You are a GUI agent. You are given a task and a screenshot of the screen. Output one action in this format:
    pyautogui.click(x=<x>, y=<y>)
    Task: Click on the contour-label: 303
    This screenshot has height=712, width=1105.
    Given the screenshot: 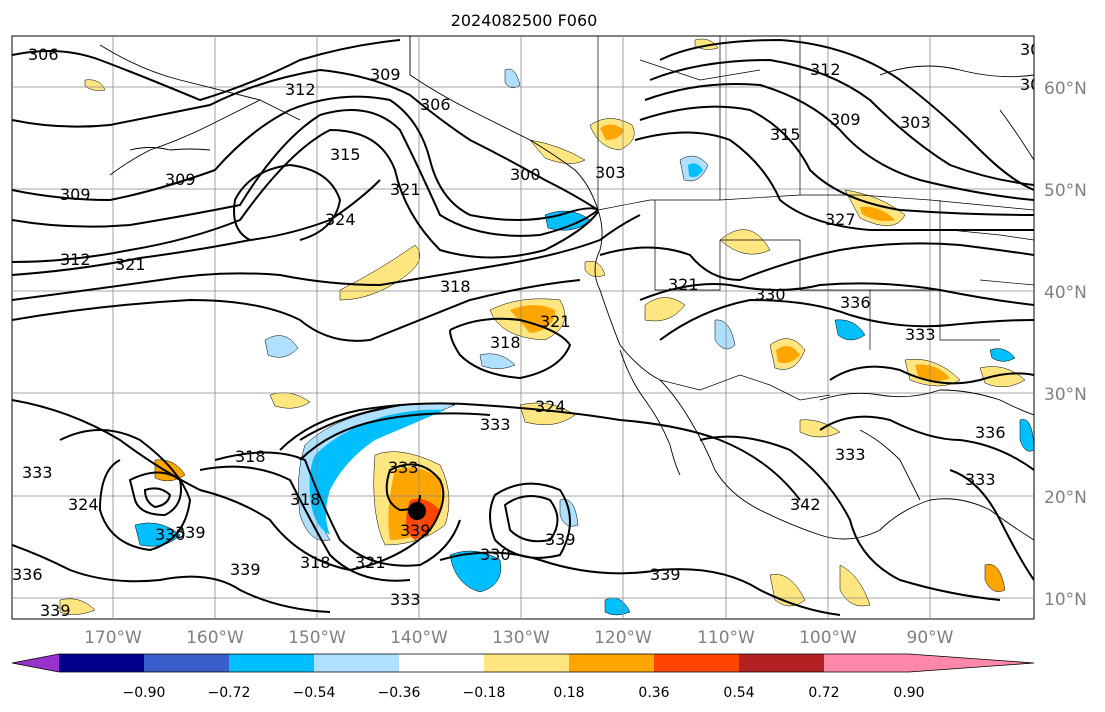 What is the action you would take?
    pyautogui.click(x=915, y=122)
    